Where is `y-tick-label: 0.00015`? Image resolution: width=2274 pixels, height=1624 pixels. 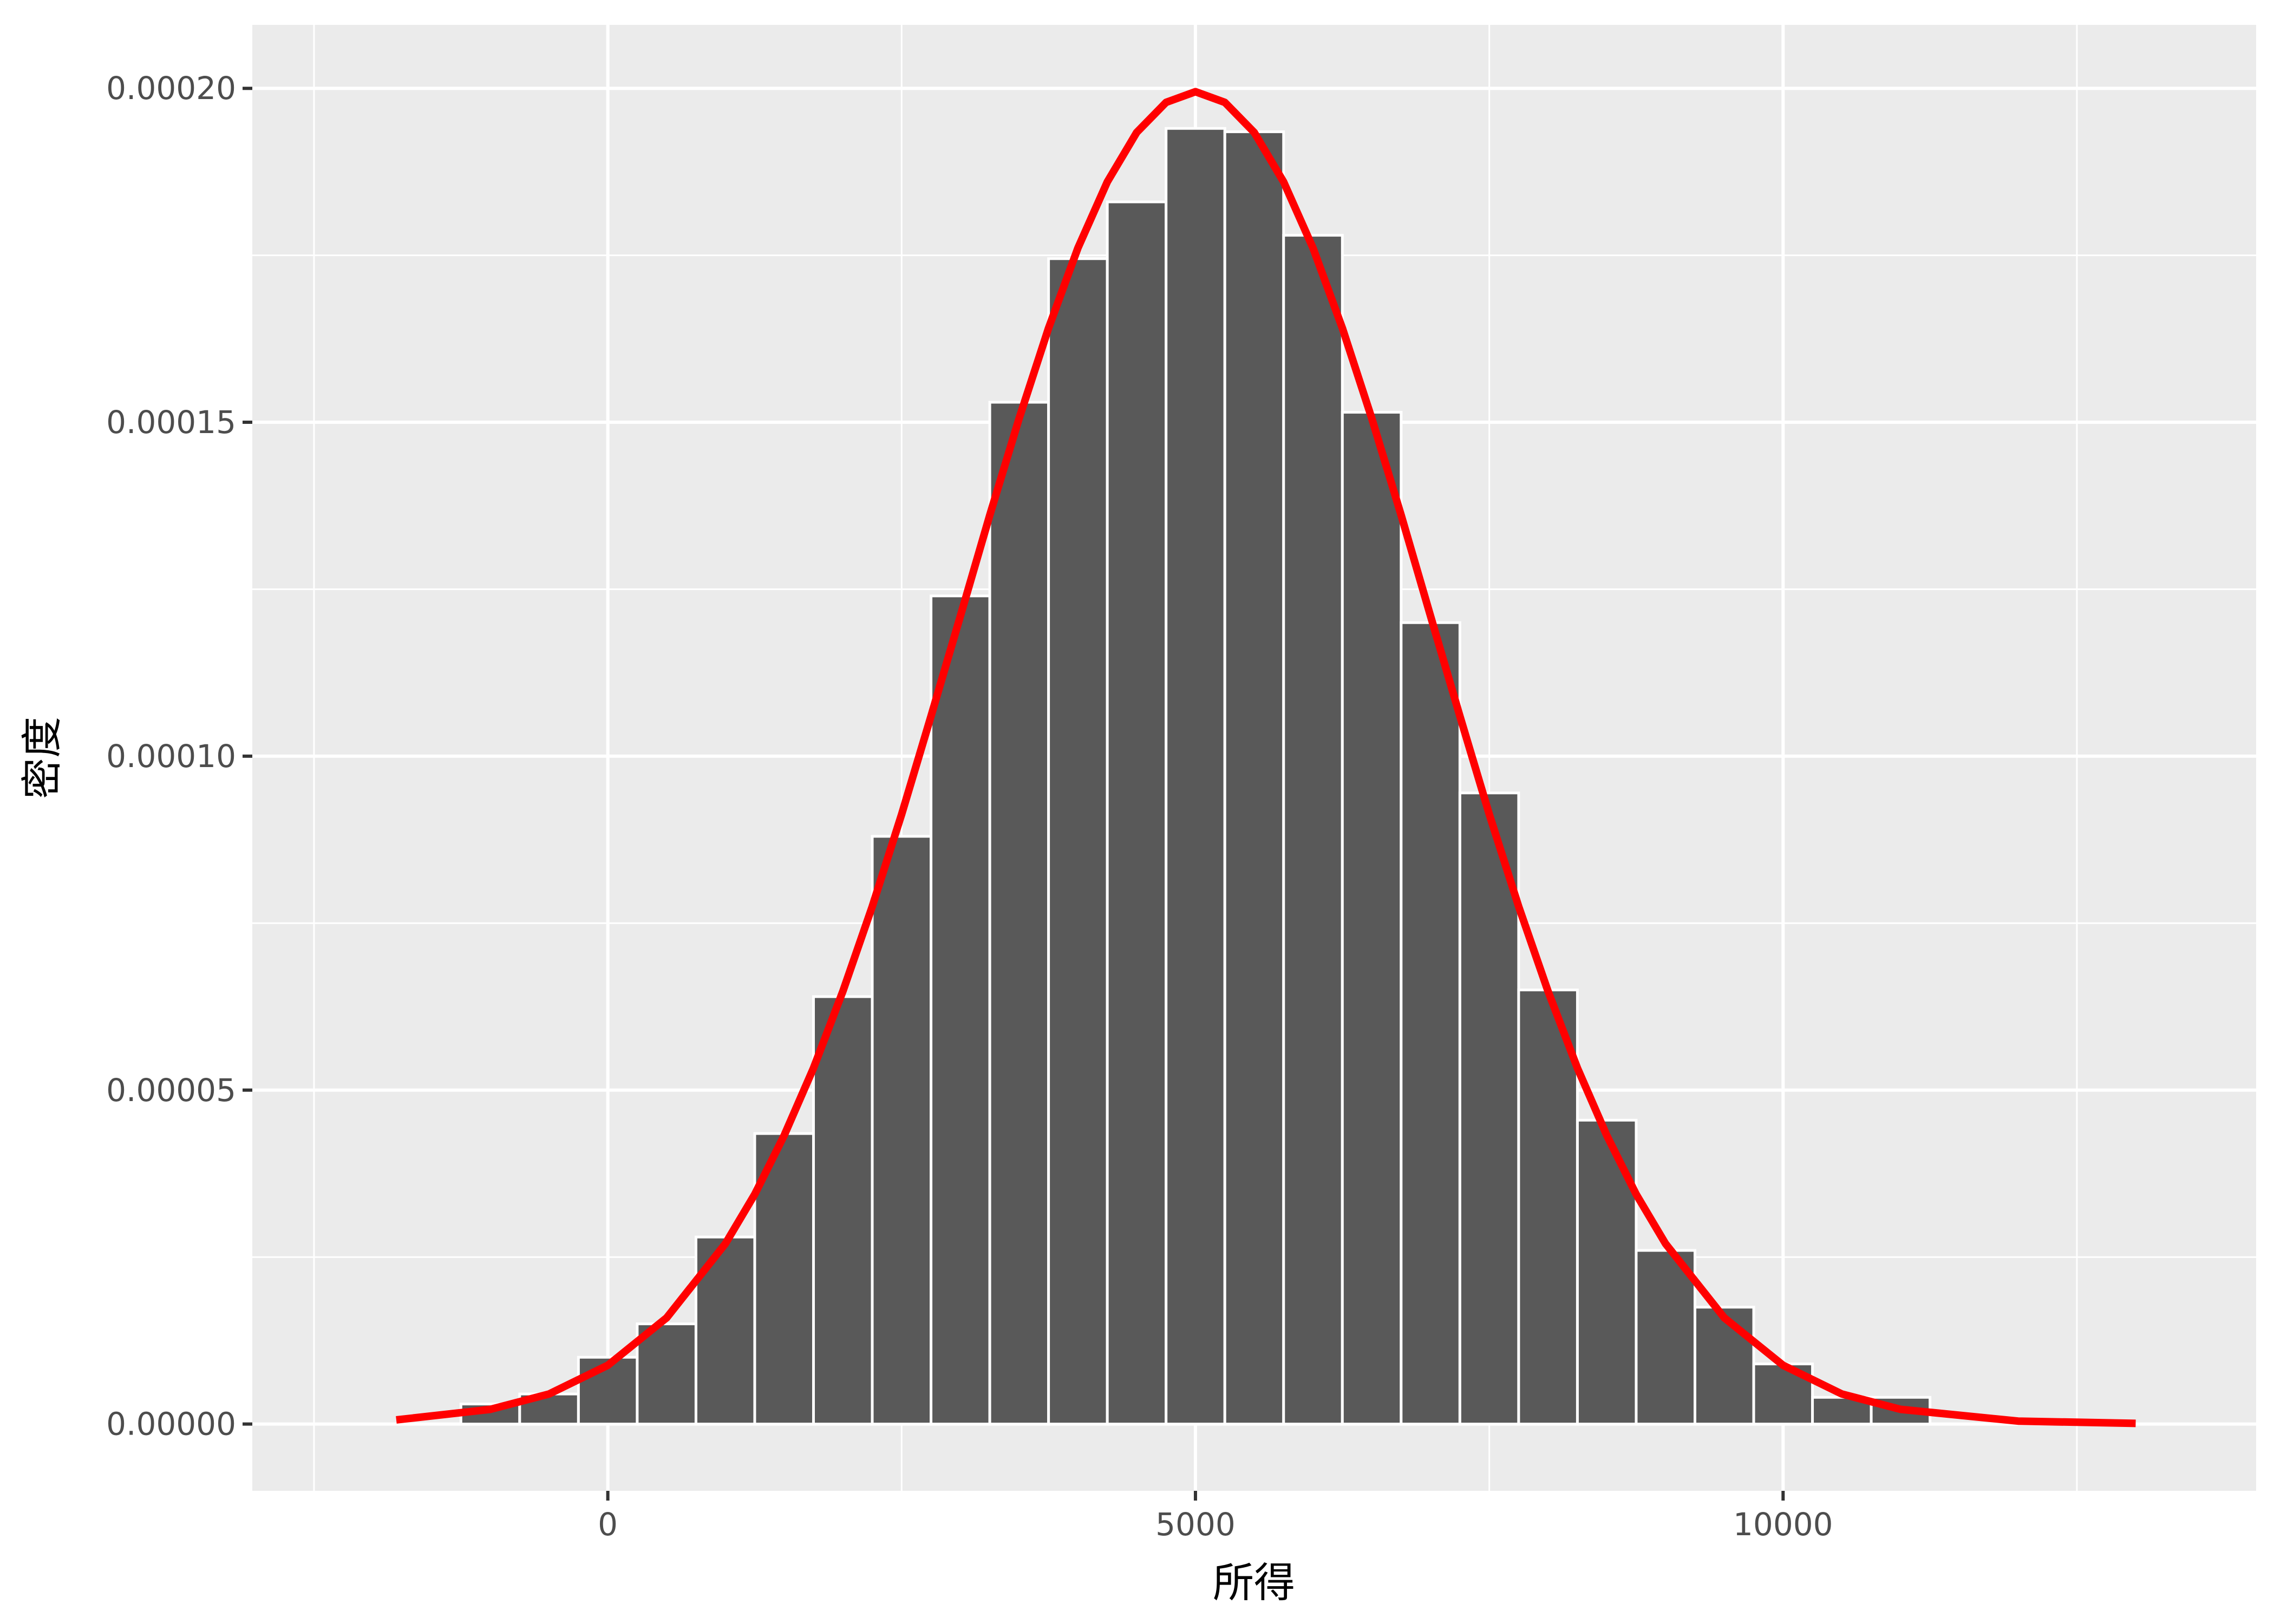
y-tick-label: 0.00015 is located at coordinates (171, 422).